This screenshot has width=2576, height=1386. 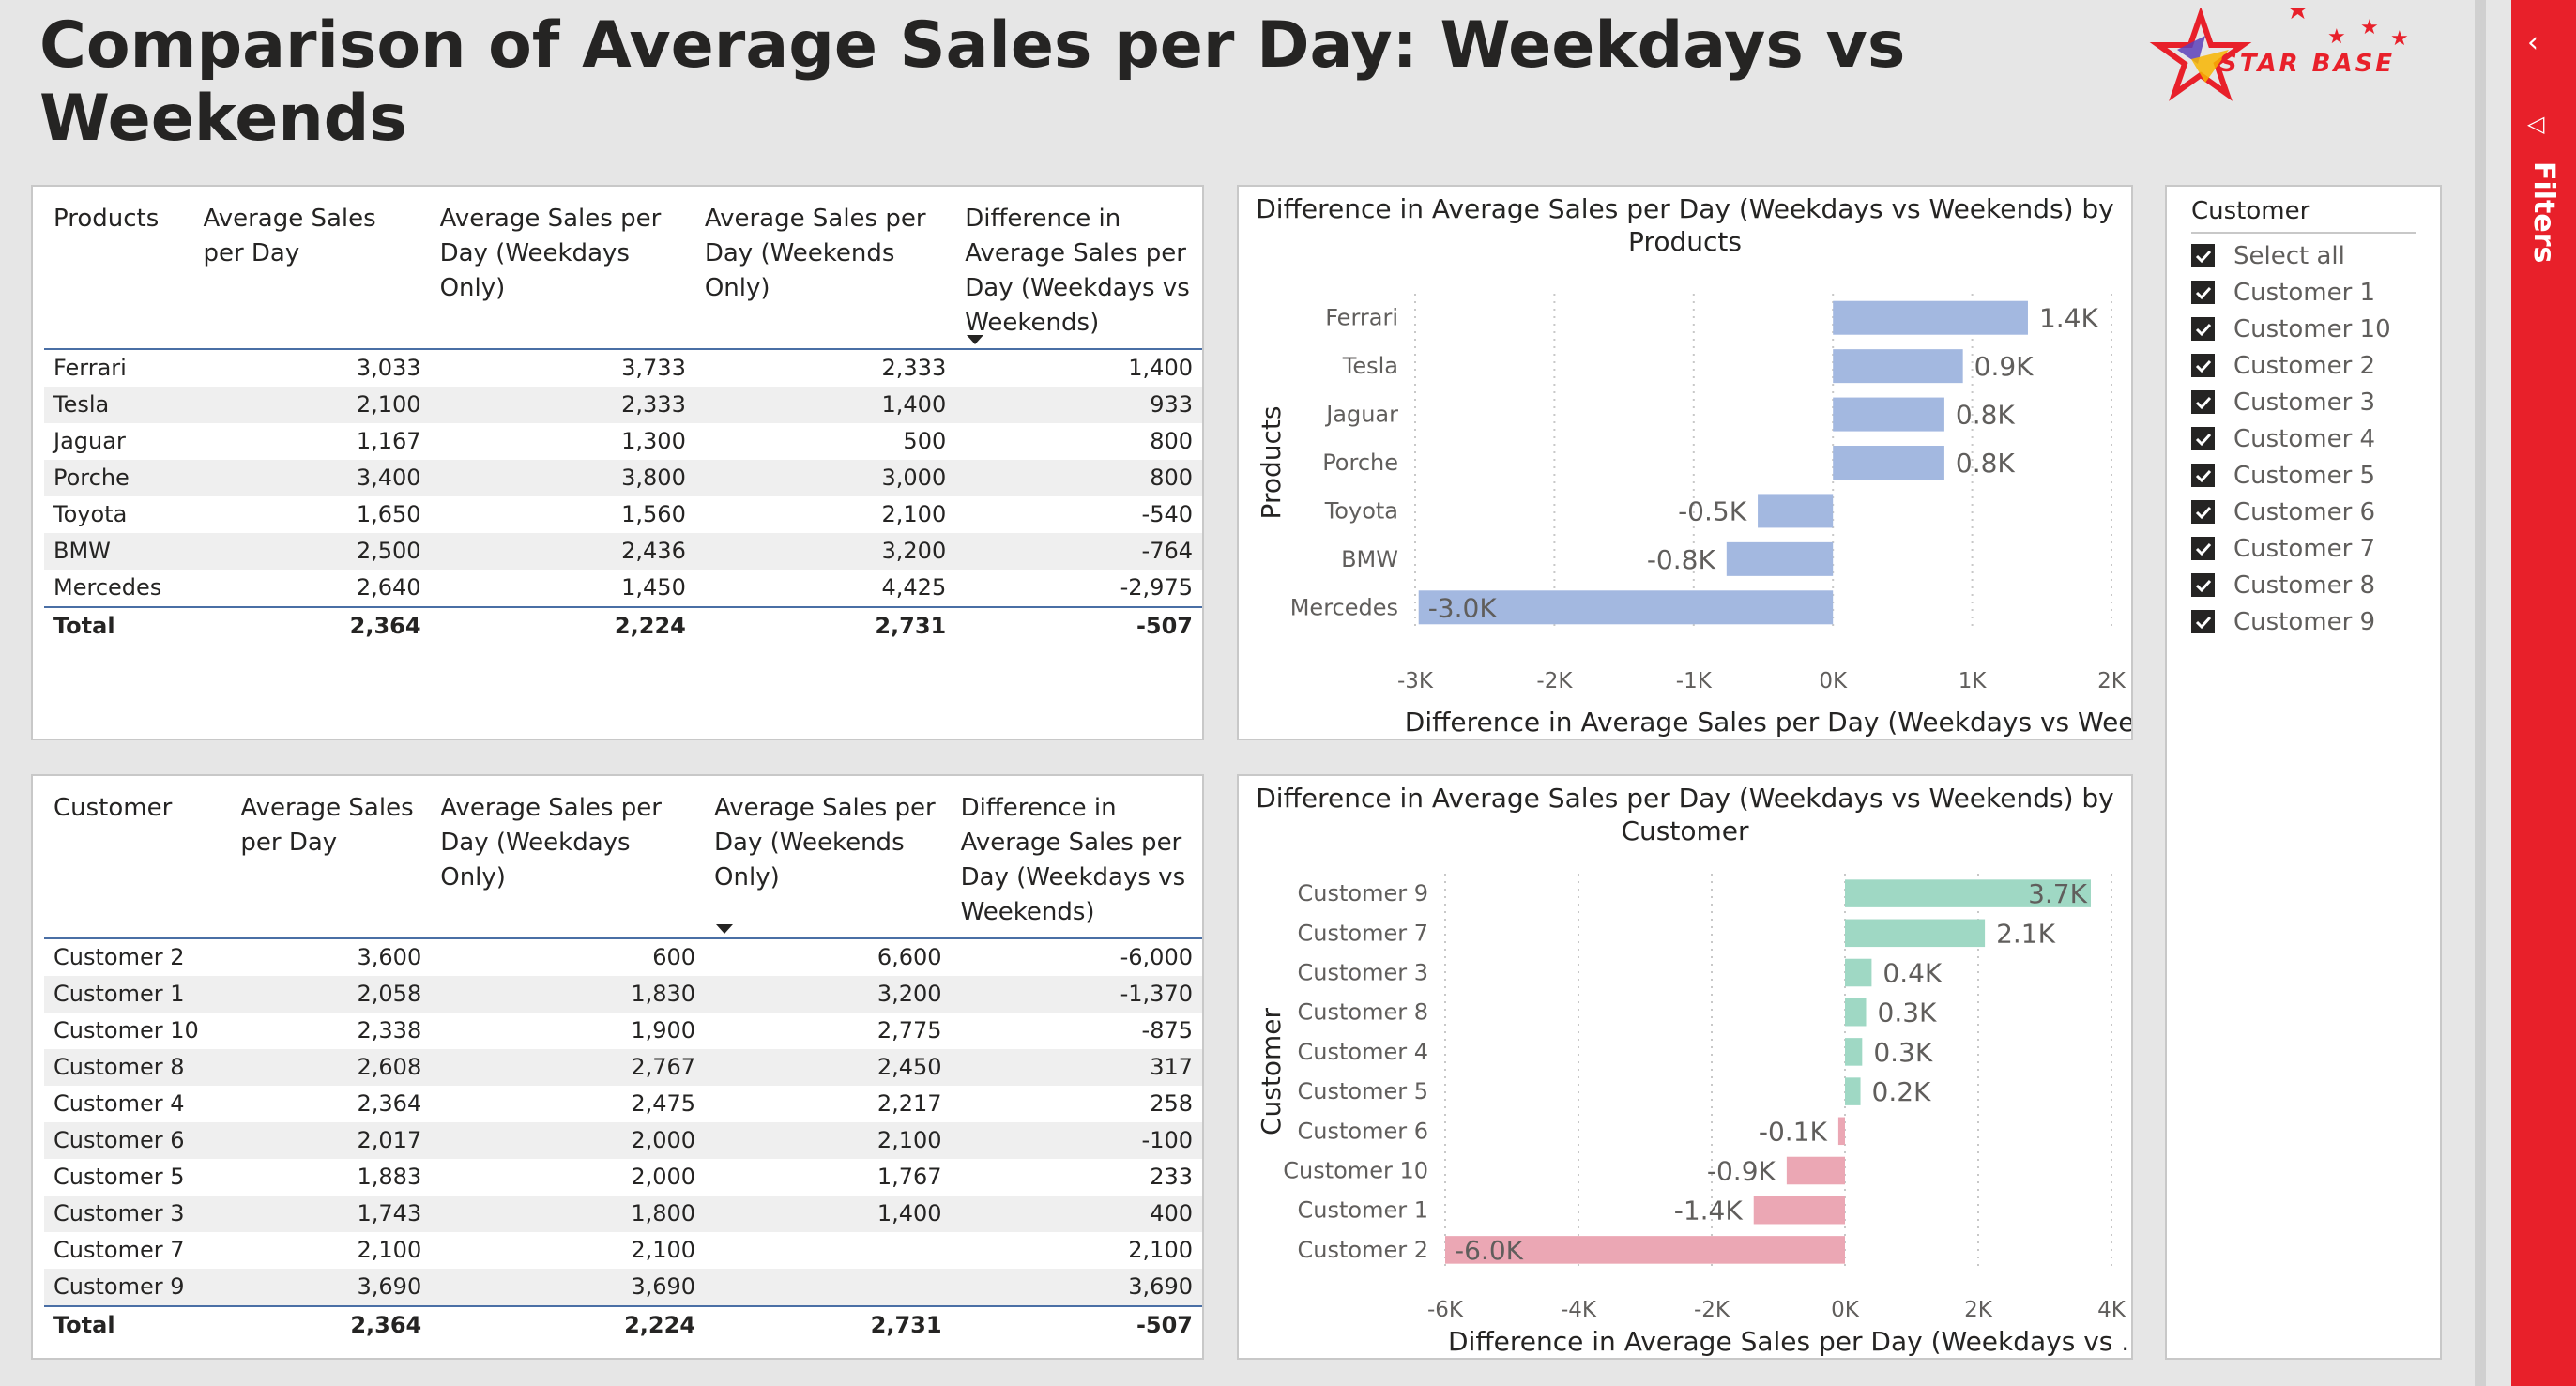 I want to click on table-row: Ferrari 3,033 3,733 2,333 1,400, so click(x=623, y=368).